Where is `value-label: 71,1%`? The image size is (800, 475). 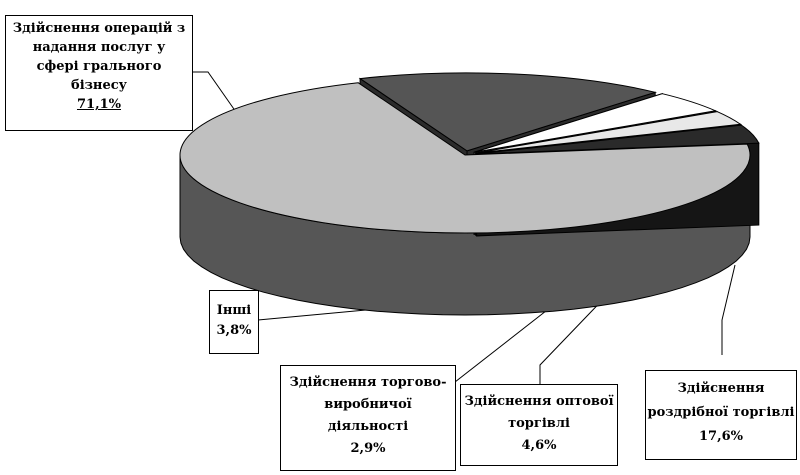
value-label: 71,1% is located at coordinates (98, 104).